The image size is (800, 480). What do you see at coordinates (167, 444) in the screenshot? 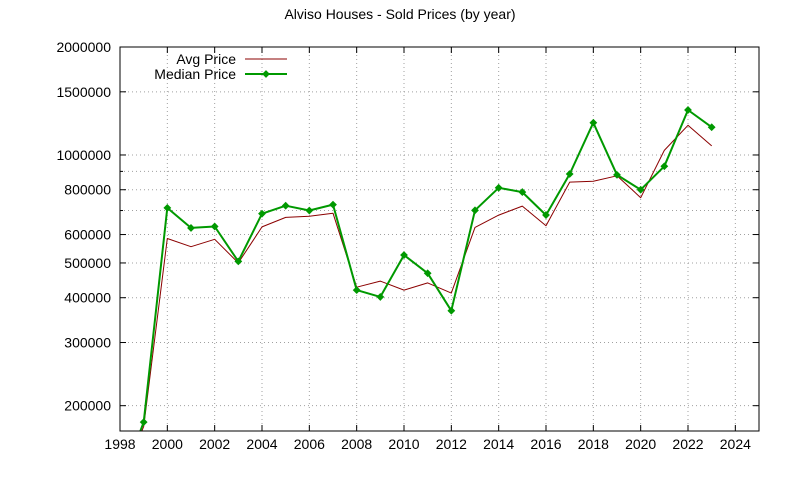
I see `x-tick-label: 2000` at bounding box center [167, 444].